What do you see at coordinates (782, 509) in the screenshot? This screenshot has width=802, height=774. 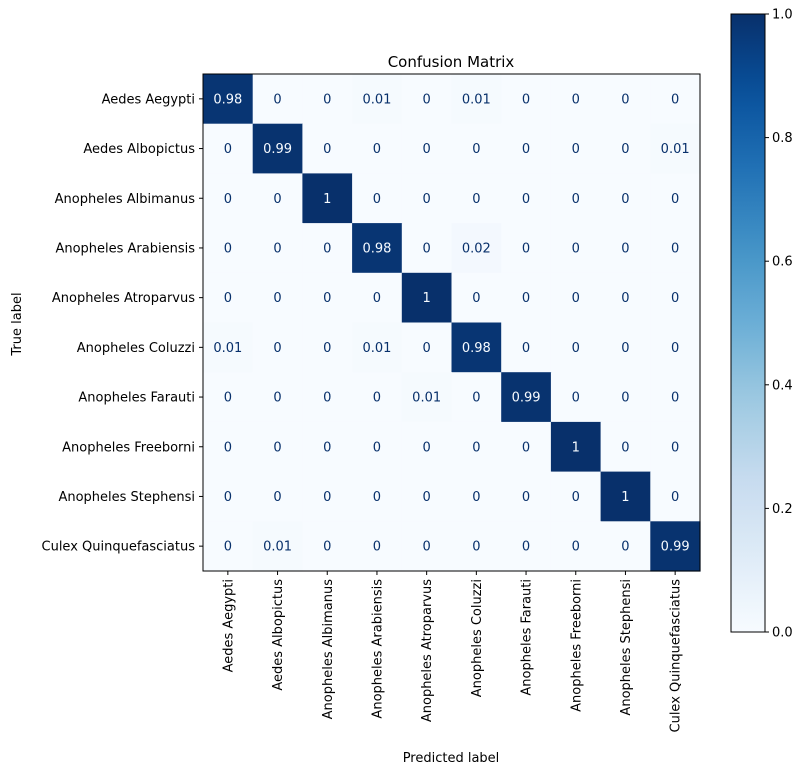 I see `colorbar-tick-label: 0.2` at bounding box center [782, 509].